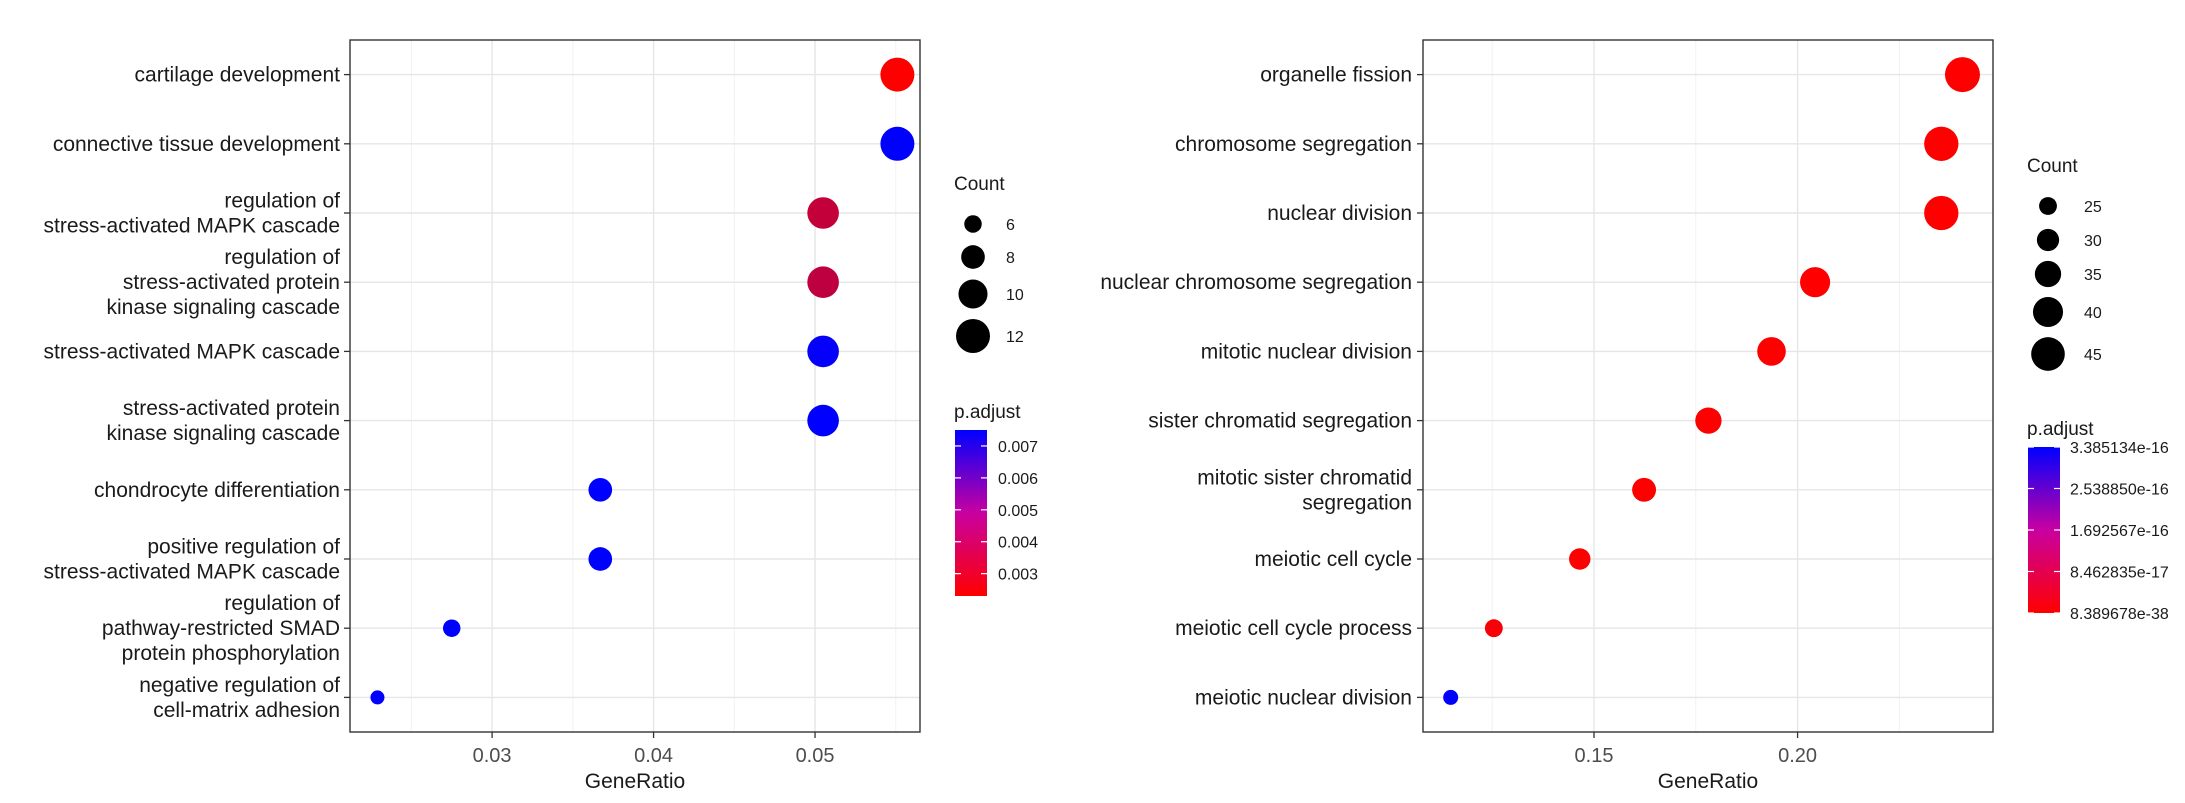 The width and height of the screenshot is (2185, 803). What do you see at coordinates (1010, 258) in the screenshot?
I see `size-legend-label: 8` at bounding box center [1010, 258].